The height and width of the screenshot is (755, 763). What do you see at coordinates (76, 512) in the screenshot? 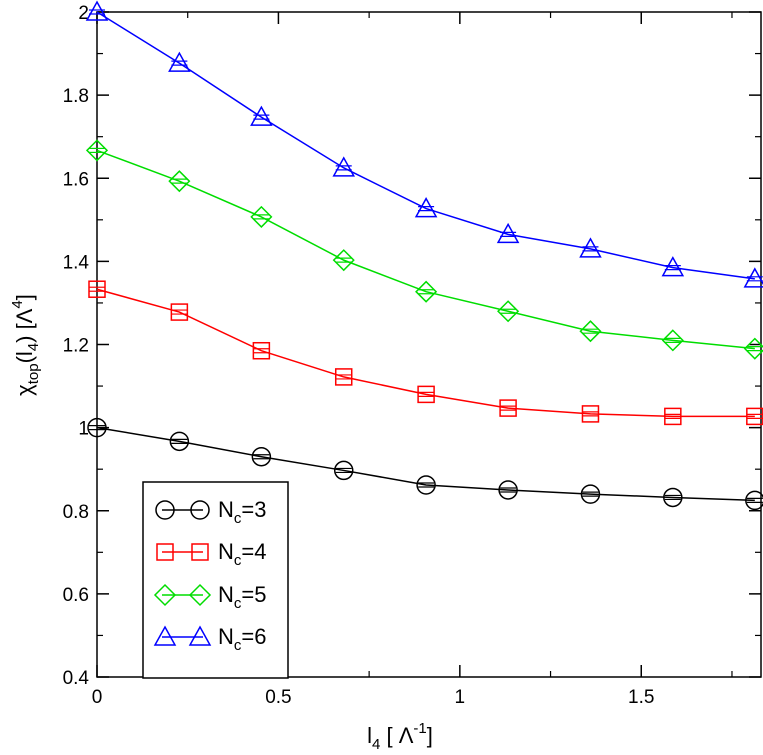
I see `y-tick-label: 0.8` at bounding box center [76, 512].